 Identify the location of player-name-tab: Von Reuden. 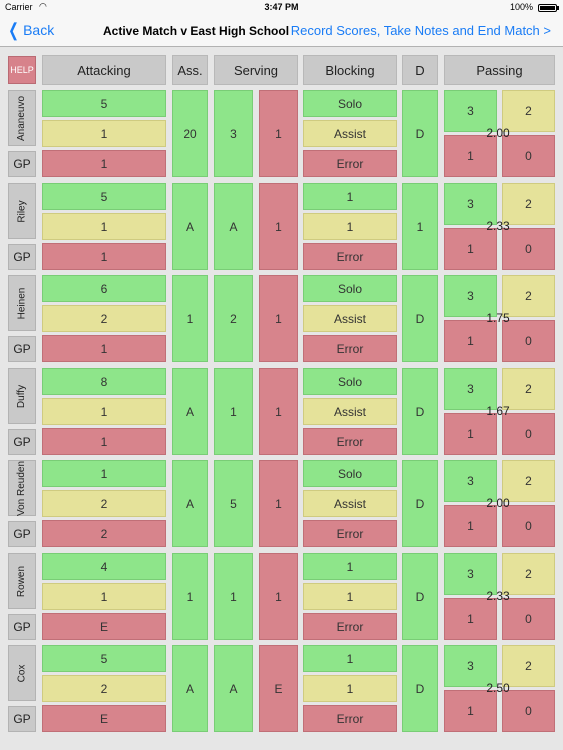
(22, 488).